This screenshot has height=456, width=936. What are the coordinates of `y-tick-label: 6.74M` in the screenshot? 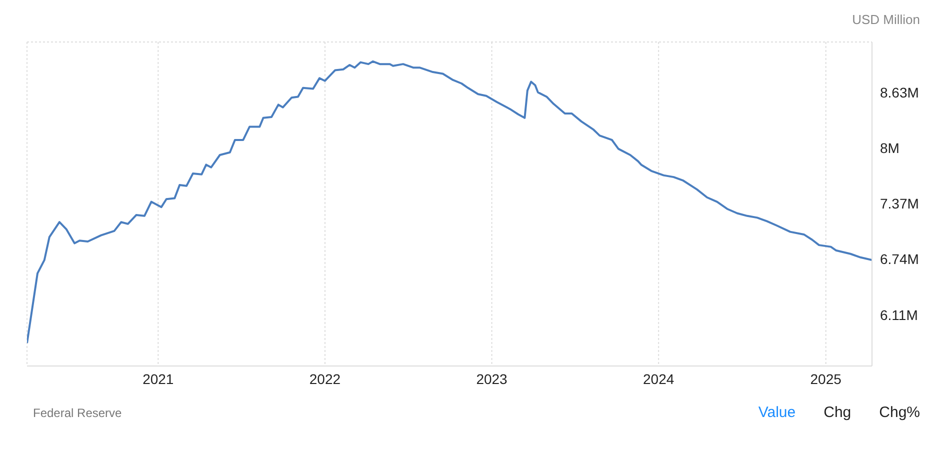 It's located at (899, 259).